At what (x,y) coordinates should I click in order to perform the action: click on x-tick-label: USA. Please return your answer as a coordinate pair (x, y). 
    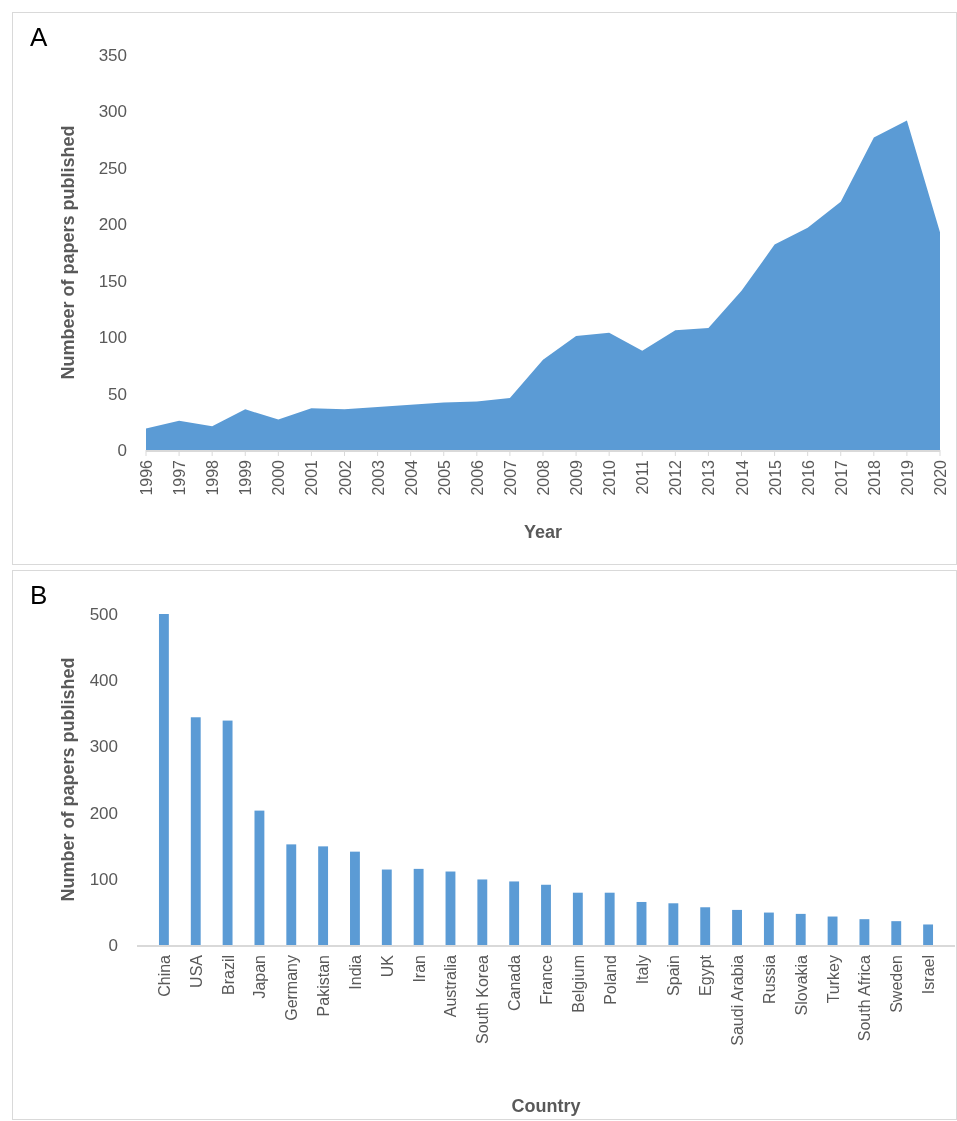
    Looking at the image, I should click on (196, 971).